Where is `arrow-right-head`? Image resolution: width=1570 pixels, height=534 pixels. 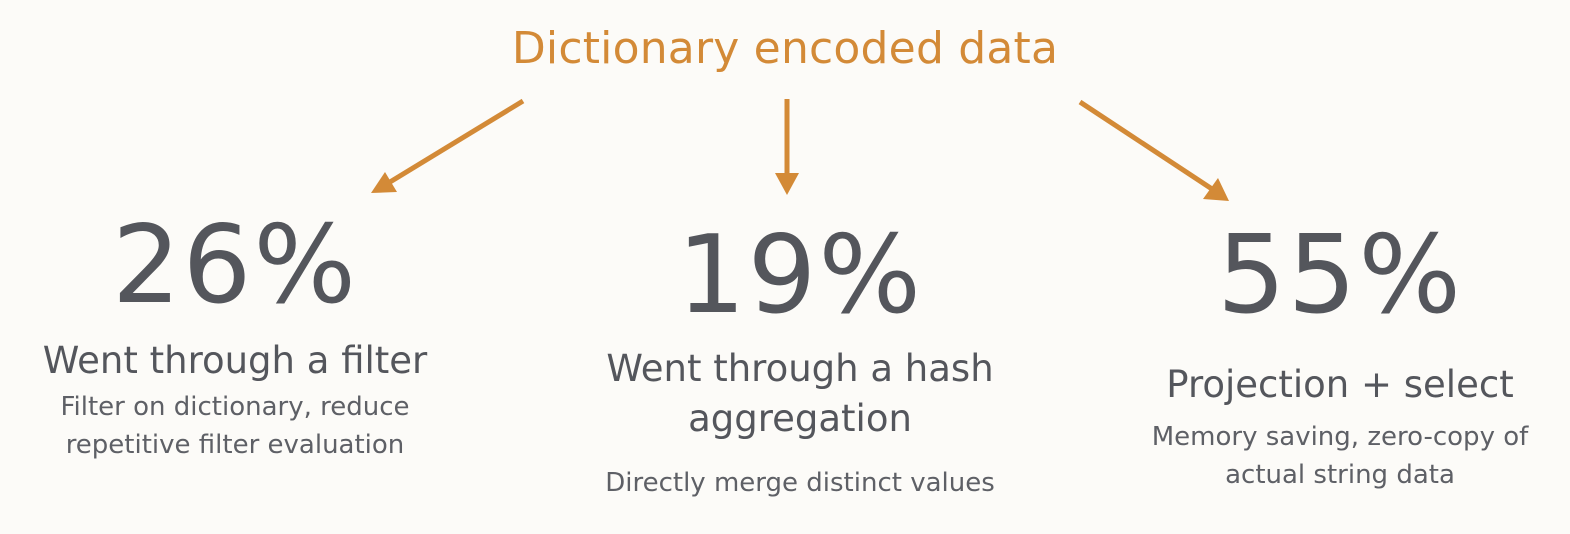
arrow-right-head is located at coordinates (1216, 189).